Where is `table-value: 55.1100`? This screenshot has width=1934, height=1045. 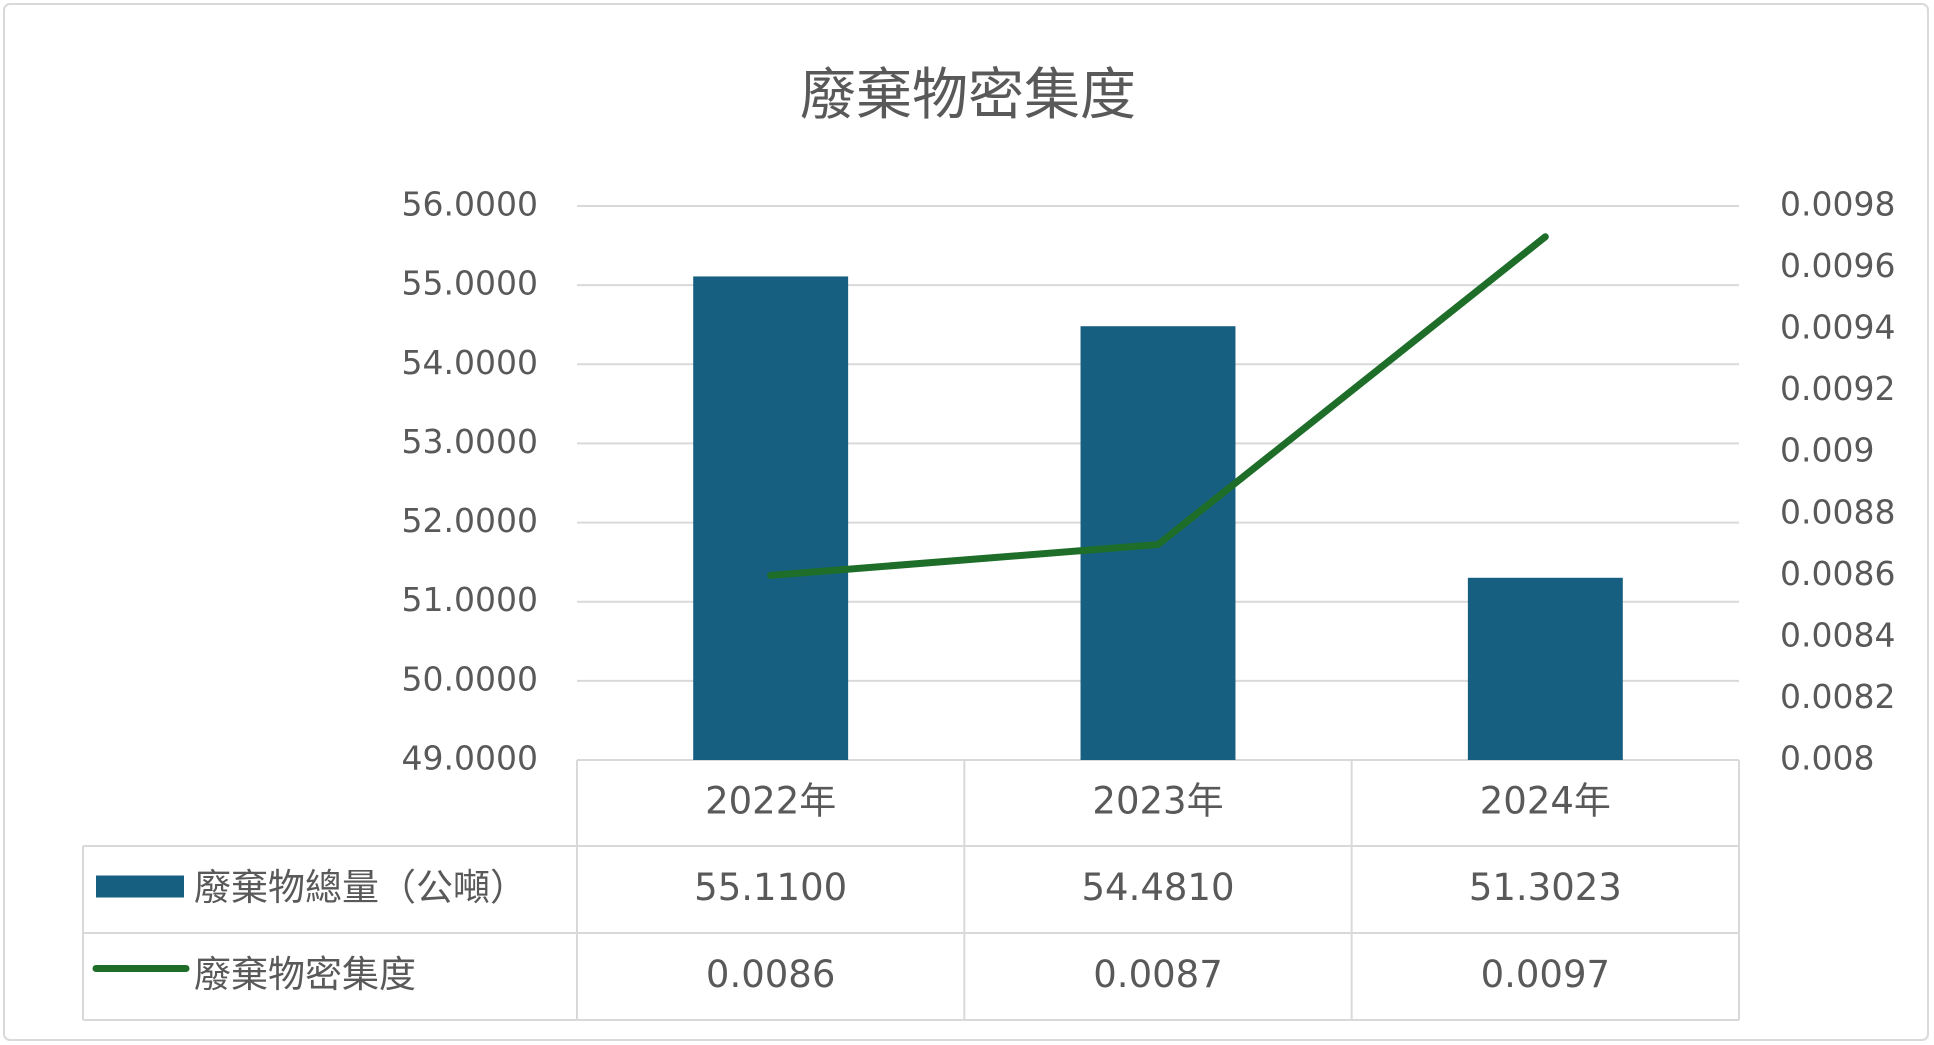 table-value: 55.1100 is located at coordinates (770, 887).